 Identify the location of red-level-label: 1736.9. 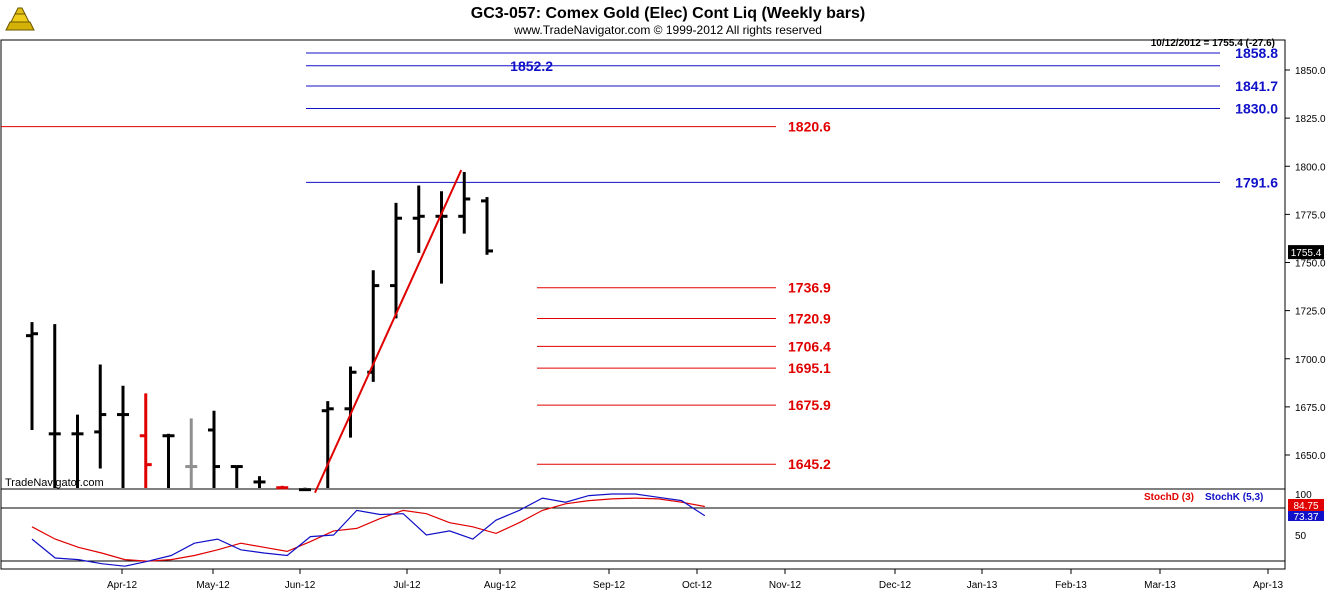
(809, 288).